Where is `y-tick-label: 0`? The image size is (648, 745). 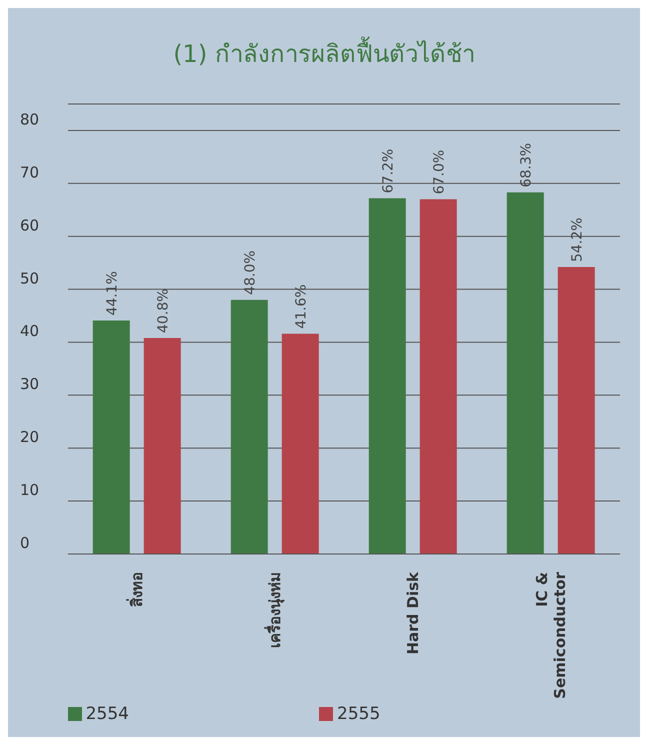
y-tick-label: 0 is located at coordinates (25, 543).